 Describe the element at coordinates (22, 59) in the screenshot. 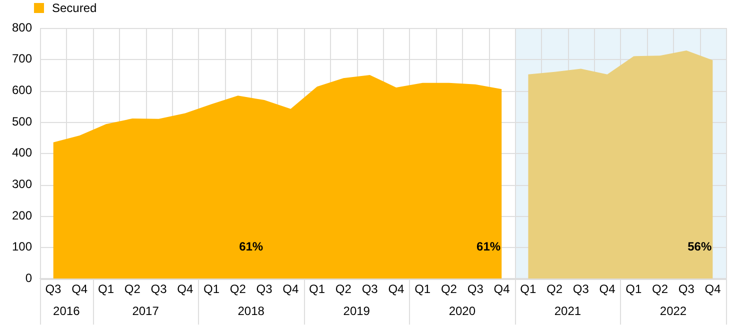

I see `y-tick-label: 700` at that location.